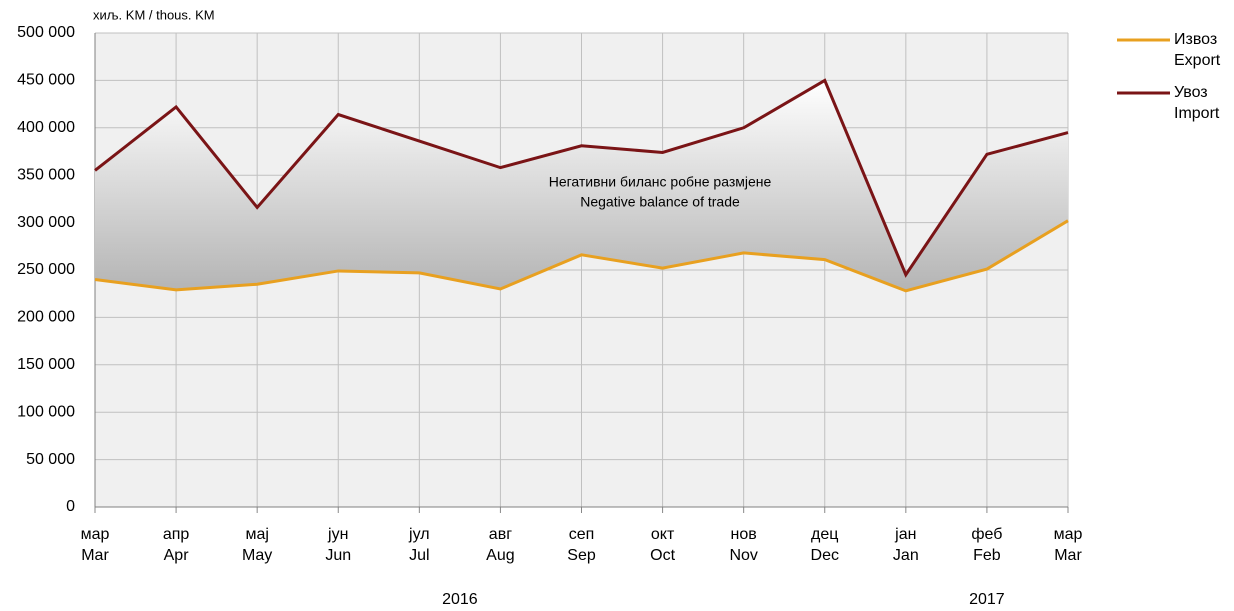 The width and height of the screenshot is (1234, 611). What do you see at coordinates (419, 555) in the screenshot?
I see `x-tick-label: Jul` at bounding box center [419, 555].